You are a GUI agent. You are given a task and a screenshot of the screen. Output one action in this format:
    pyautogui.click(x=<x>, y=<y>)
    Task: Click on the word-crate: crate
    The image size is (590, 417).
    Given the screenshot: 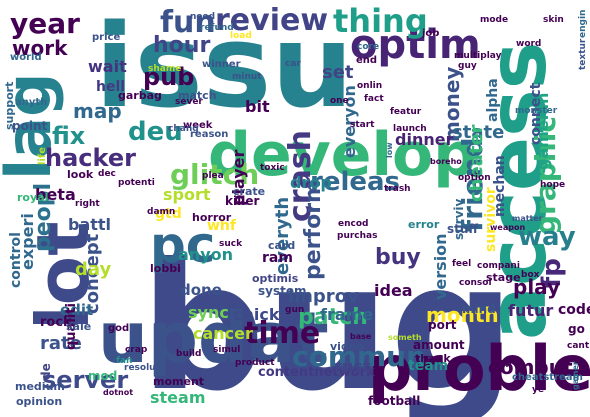 What is the action you would take?
    pyautogui.click(x=249, y=191)
    